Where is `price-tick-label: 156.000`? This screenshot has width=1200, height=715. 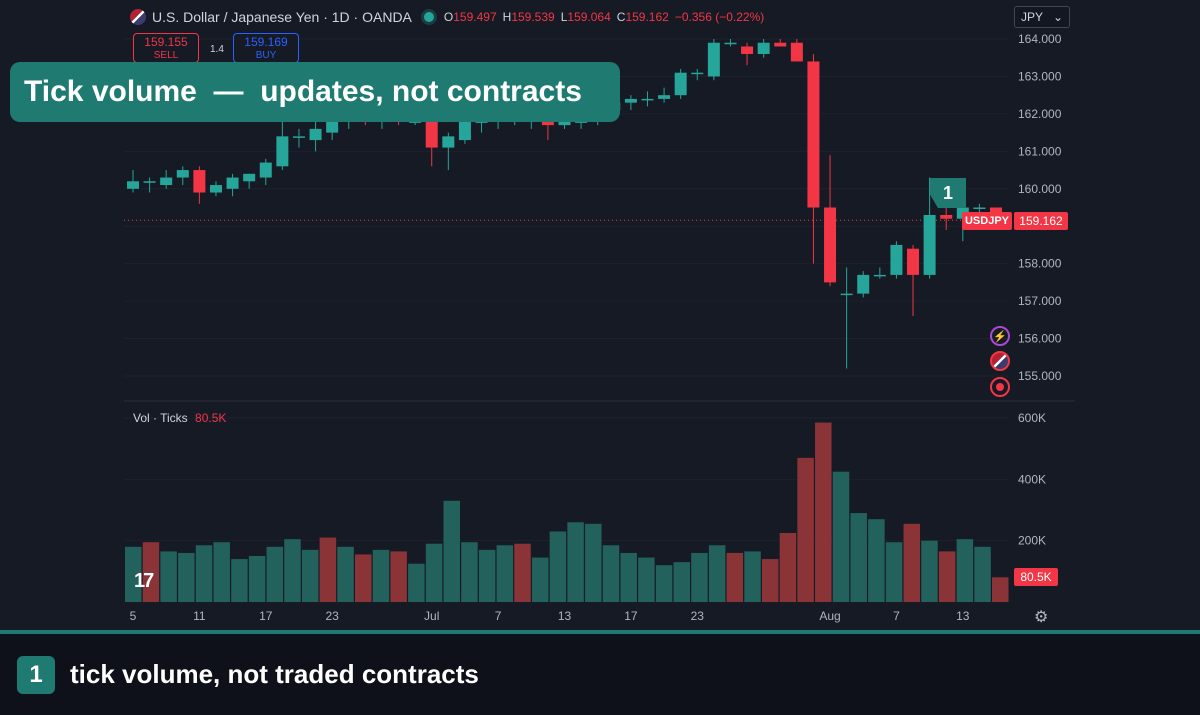 price-tick-label: 156.000 is located at coordinates (1040, 339).